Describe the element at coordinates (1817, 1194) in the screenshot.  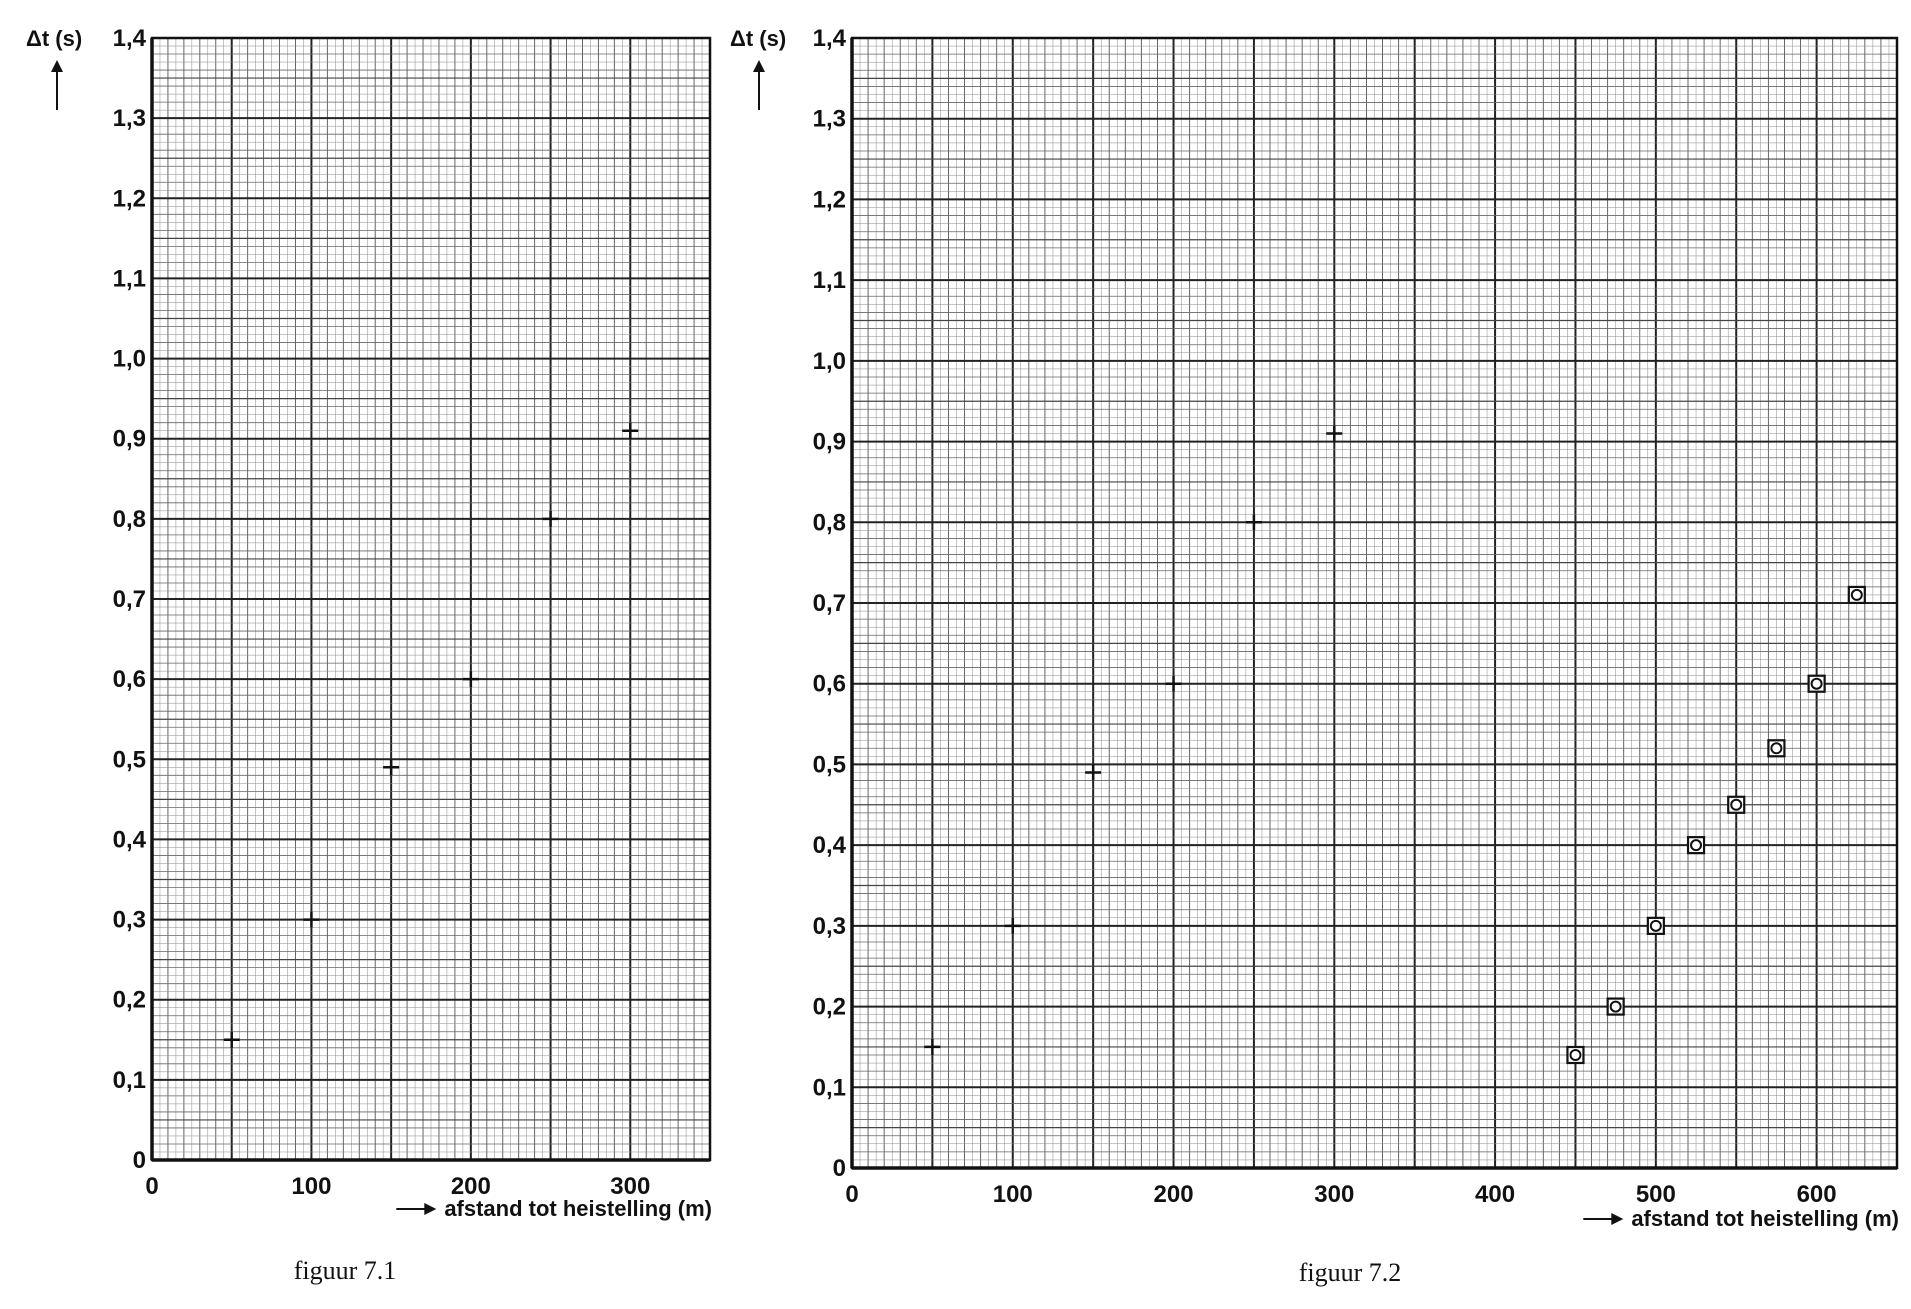
I see `x-tick-label-600: 600` at that location.